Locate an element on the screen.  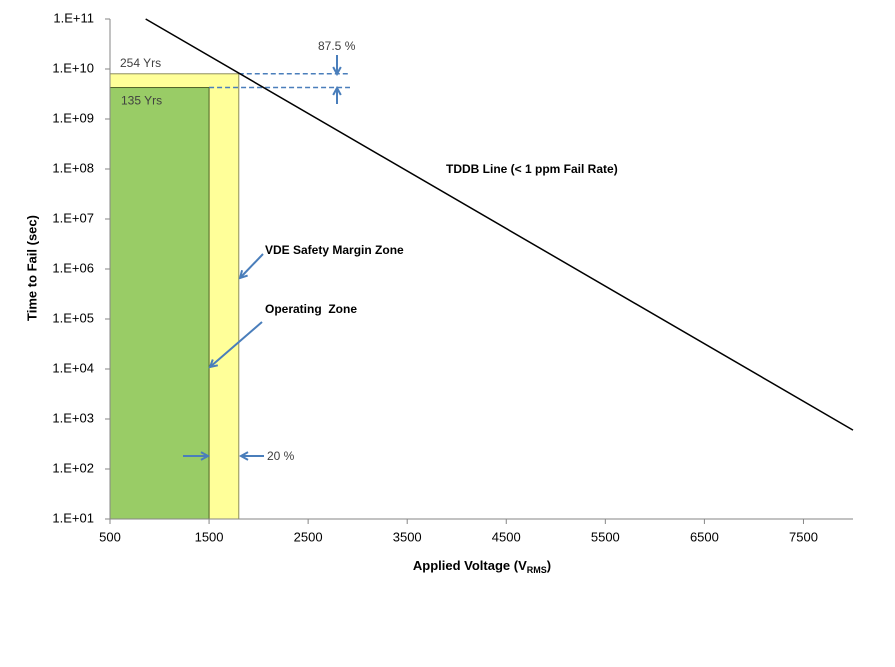
y-tick-label: 1.E+02 is located at coordinates (73, 467).